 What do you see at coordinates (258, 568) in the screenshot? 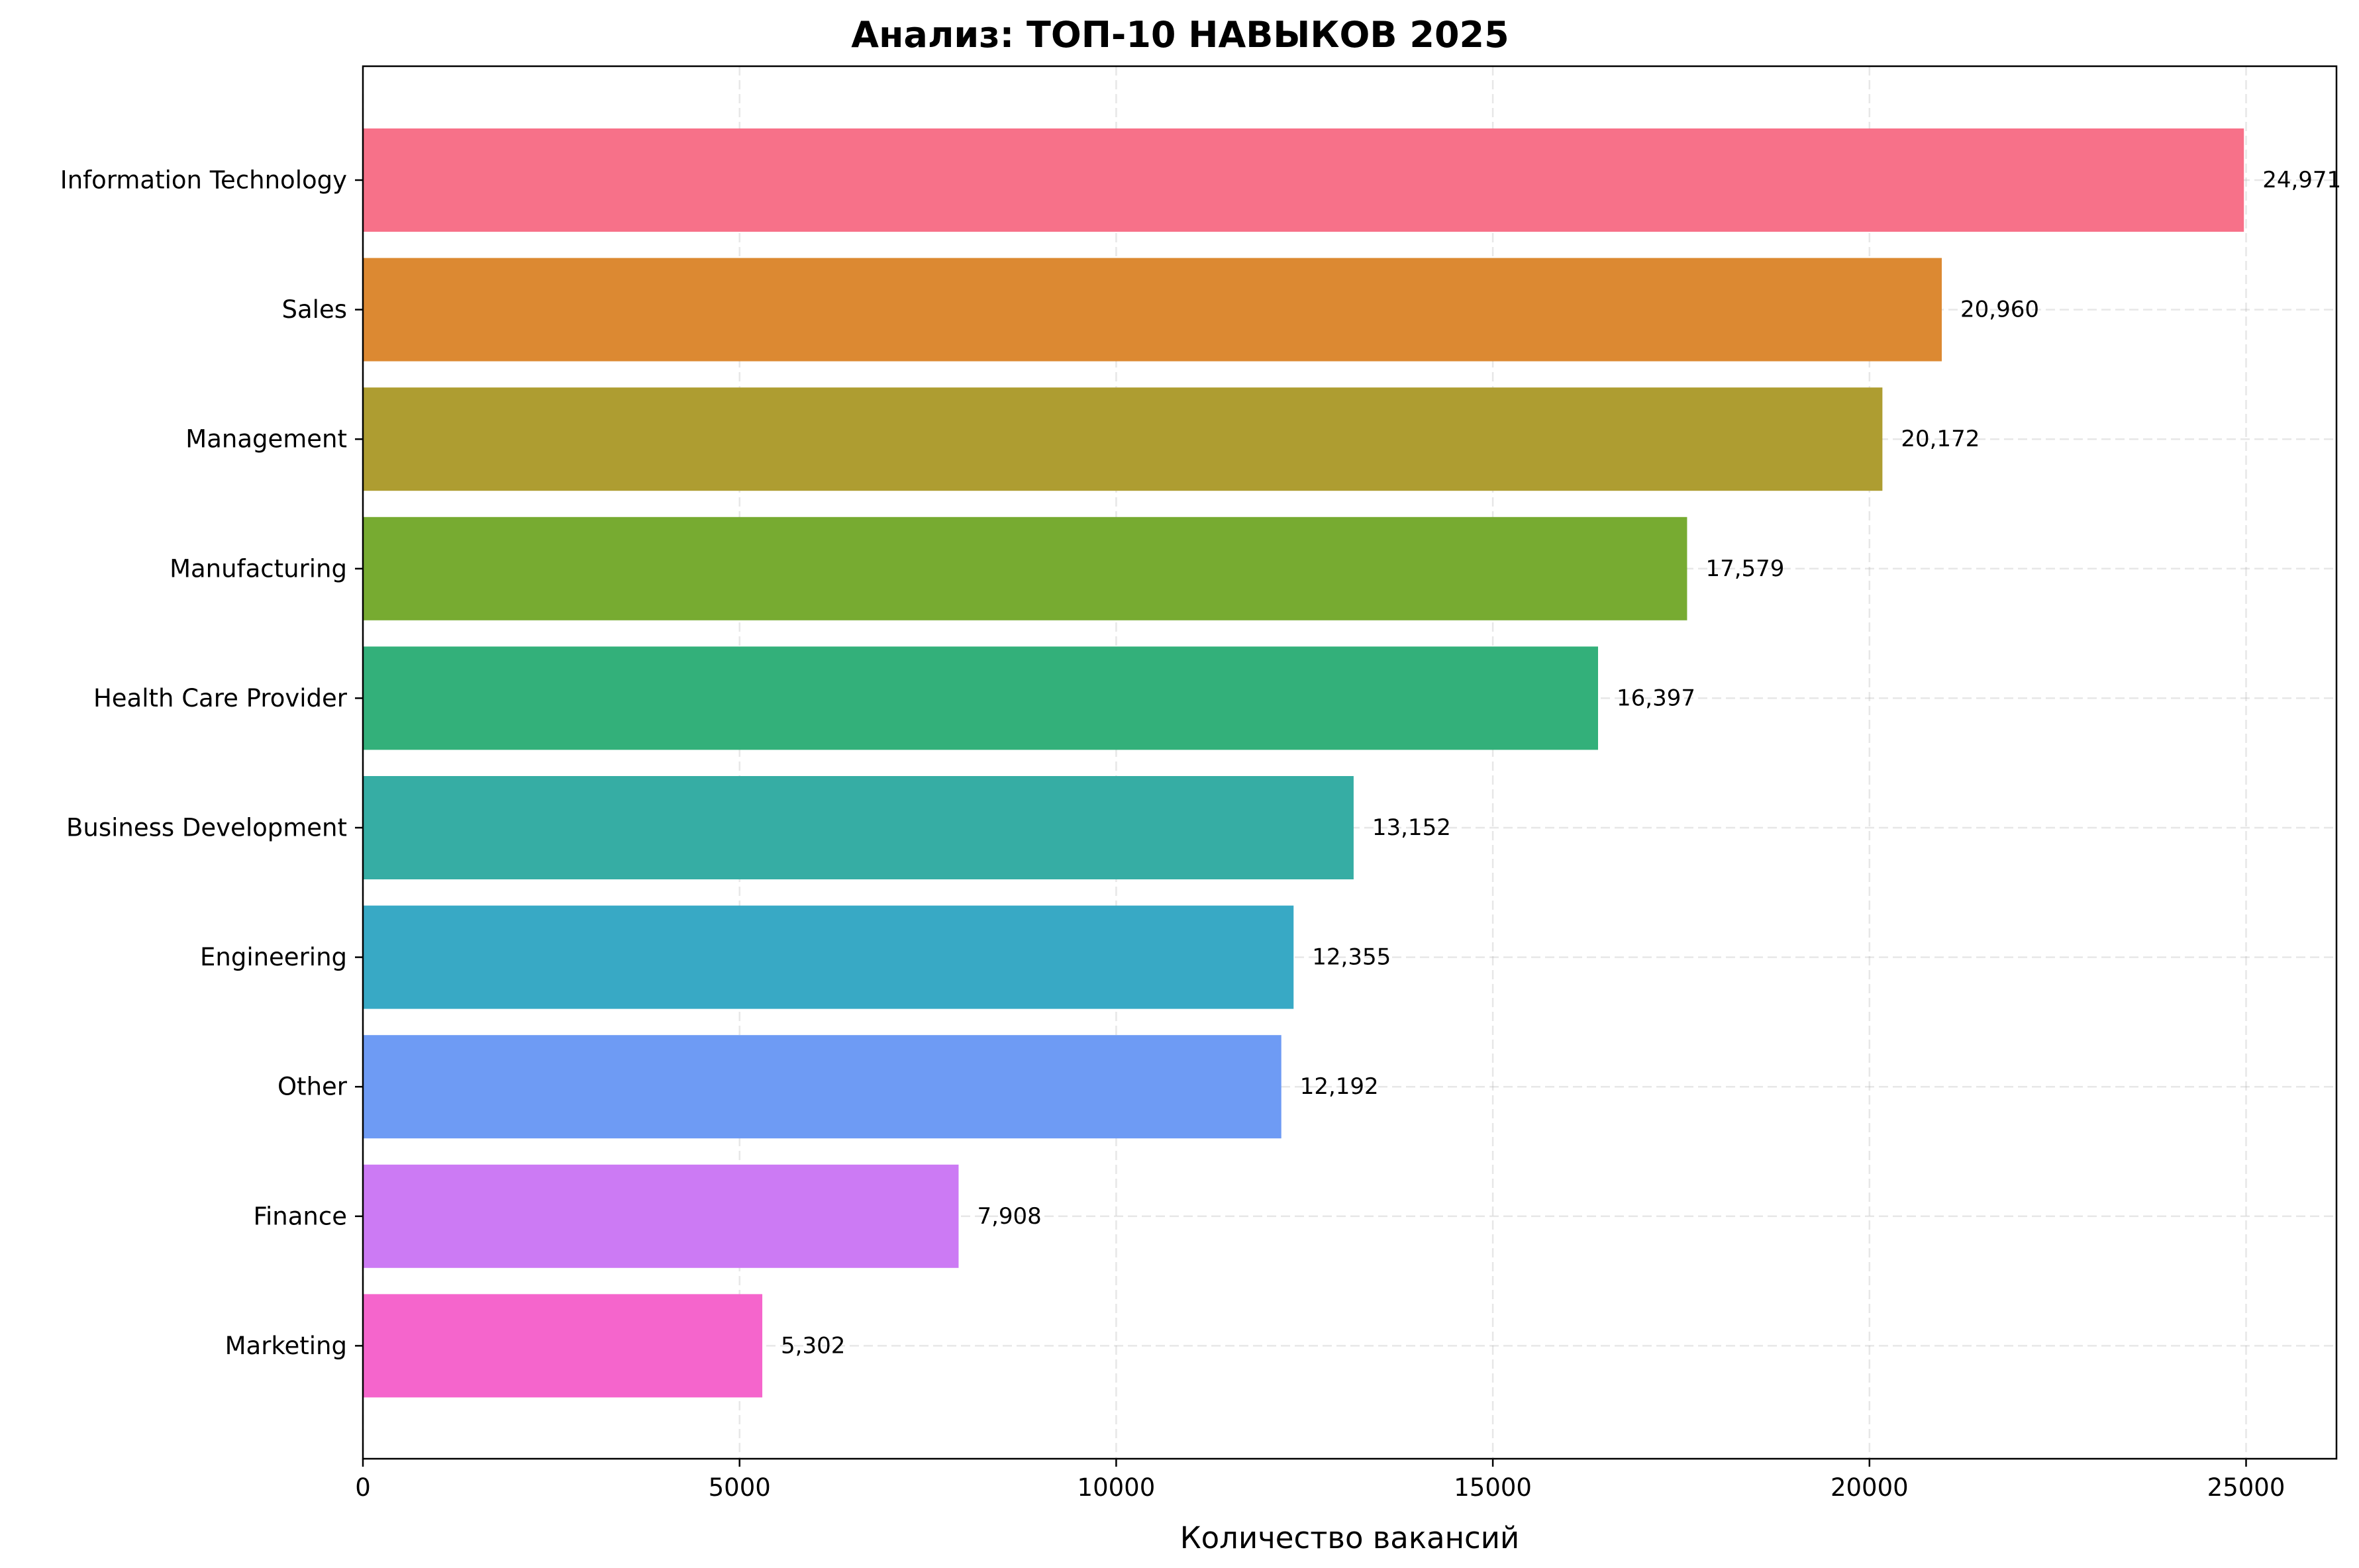
I see `y-tick-label: Manufacturing` at bounding box center [258, 568].